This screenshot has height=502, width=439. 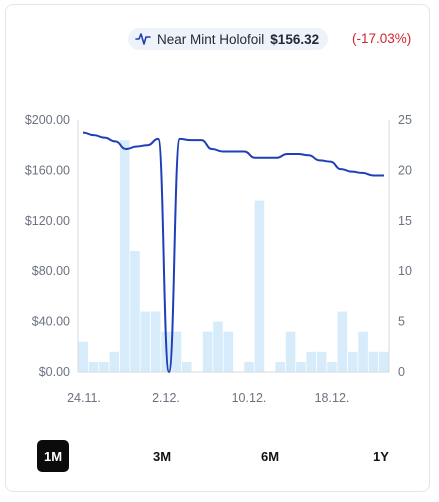 What do you see at coordinates (249, 398) in the screenshot?
I see `x-tick-label: 10.12.` at bounding box center [249, 398].